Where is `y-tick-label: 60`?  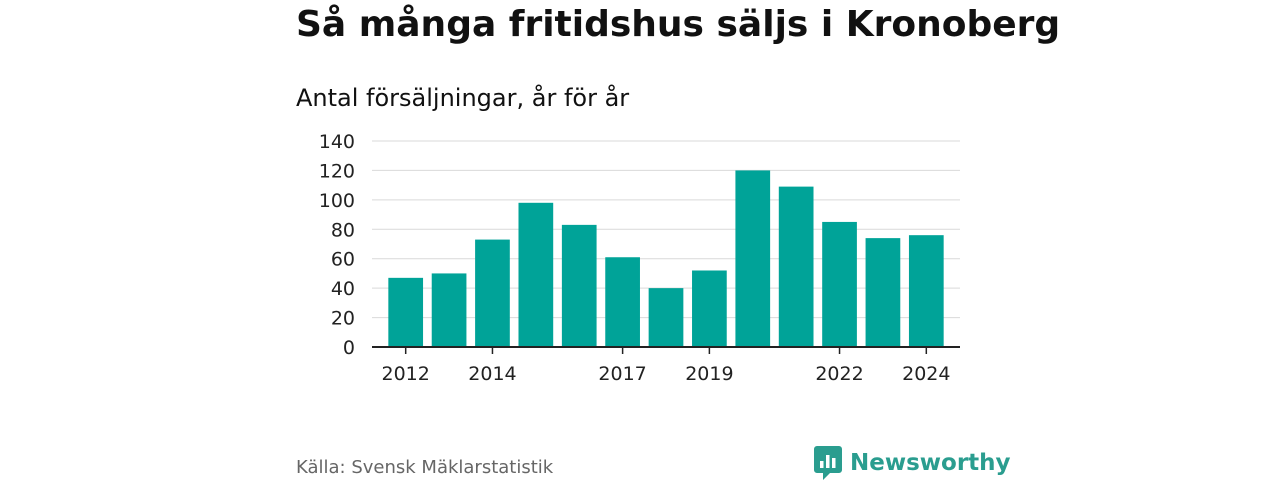
y-tick-label: 60 is located at coordinates (343, 260).